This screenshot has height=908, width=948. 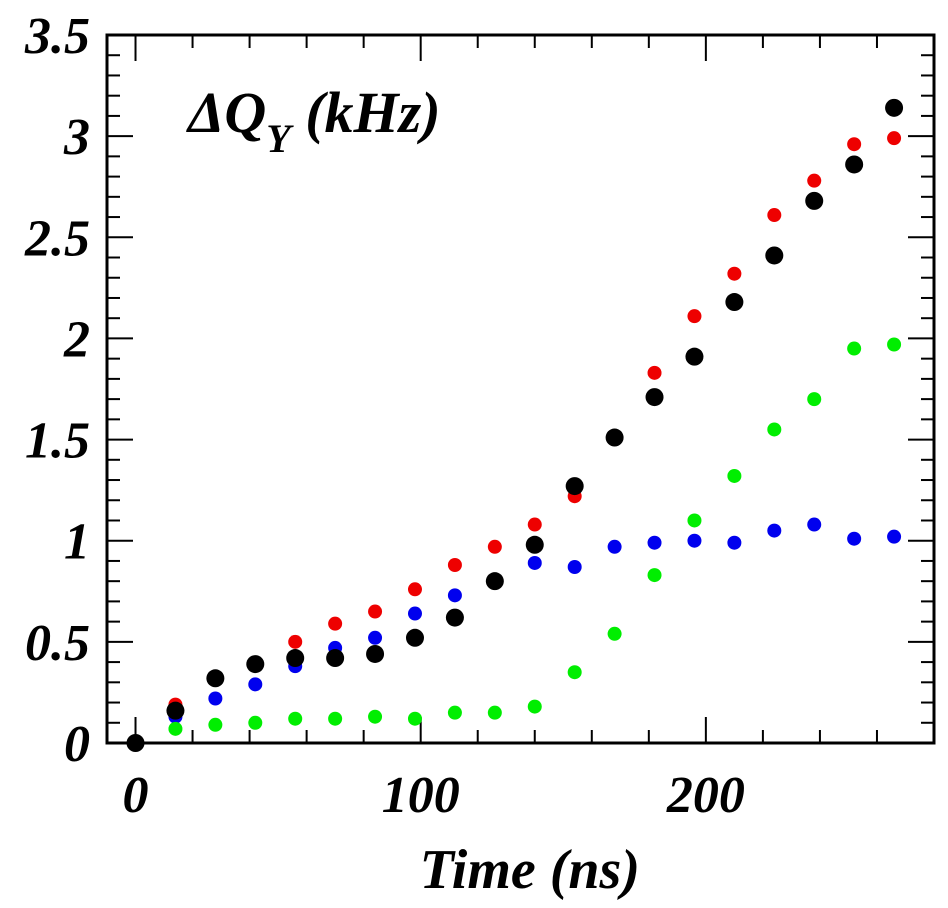 I want to click on annotation-label: ΔQY (kHz), so click(x=313, y=120).